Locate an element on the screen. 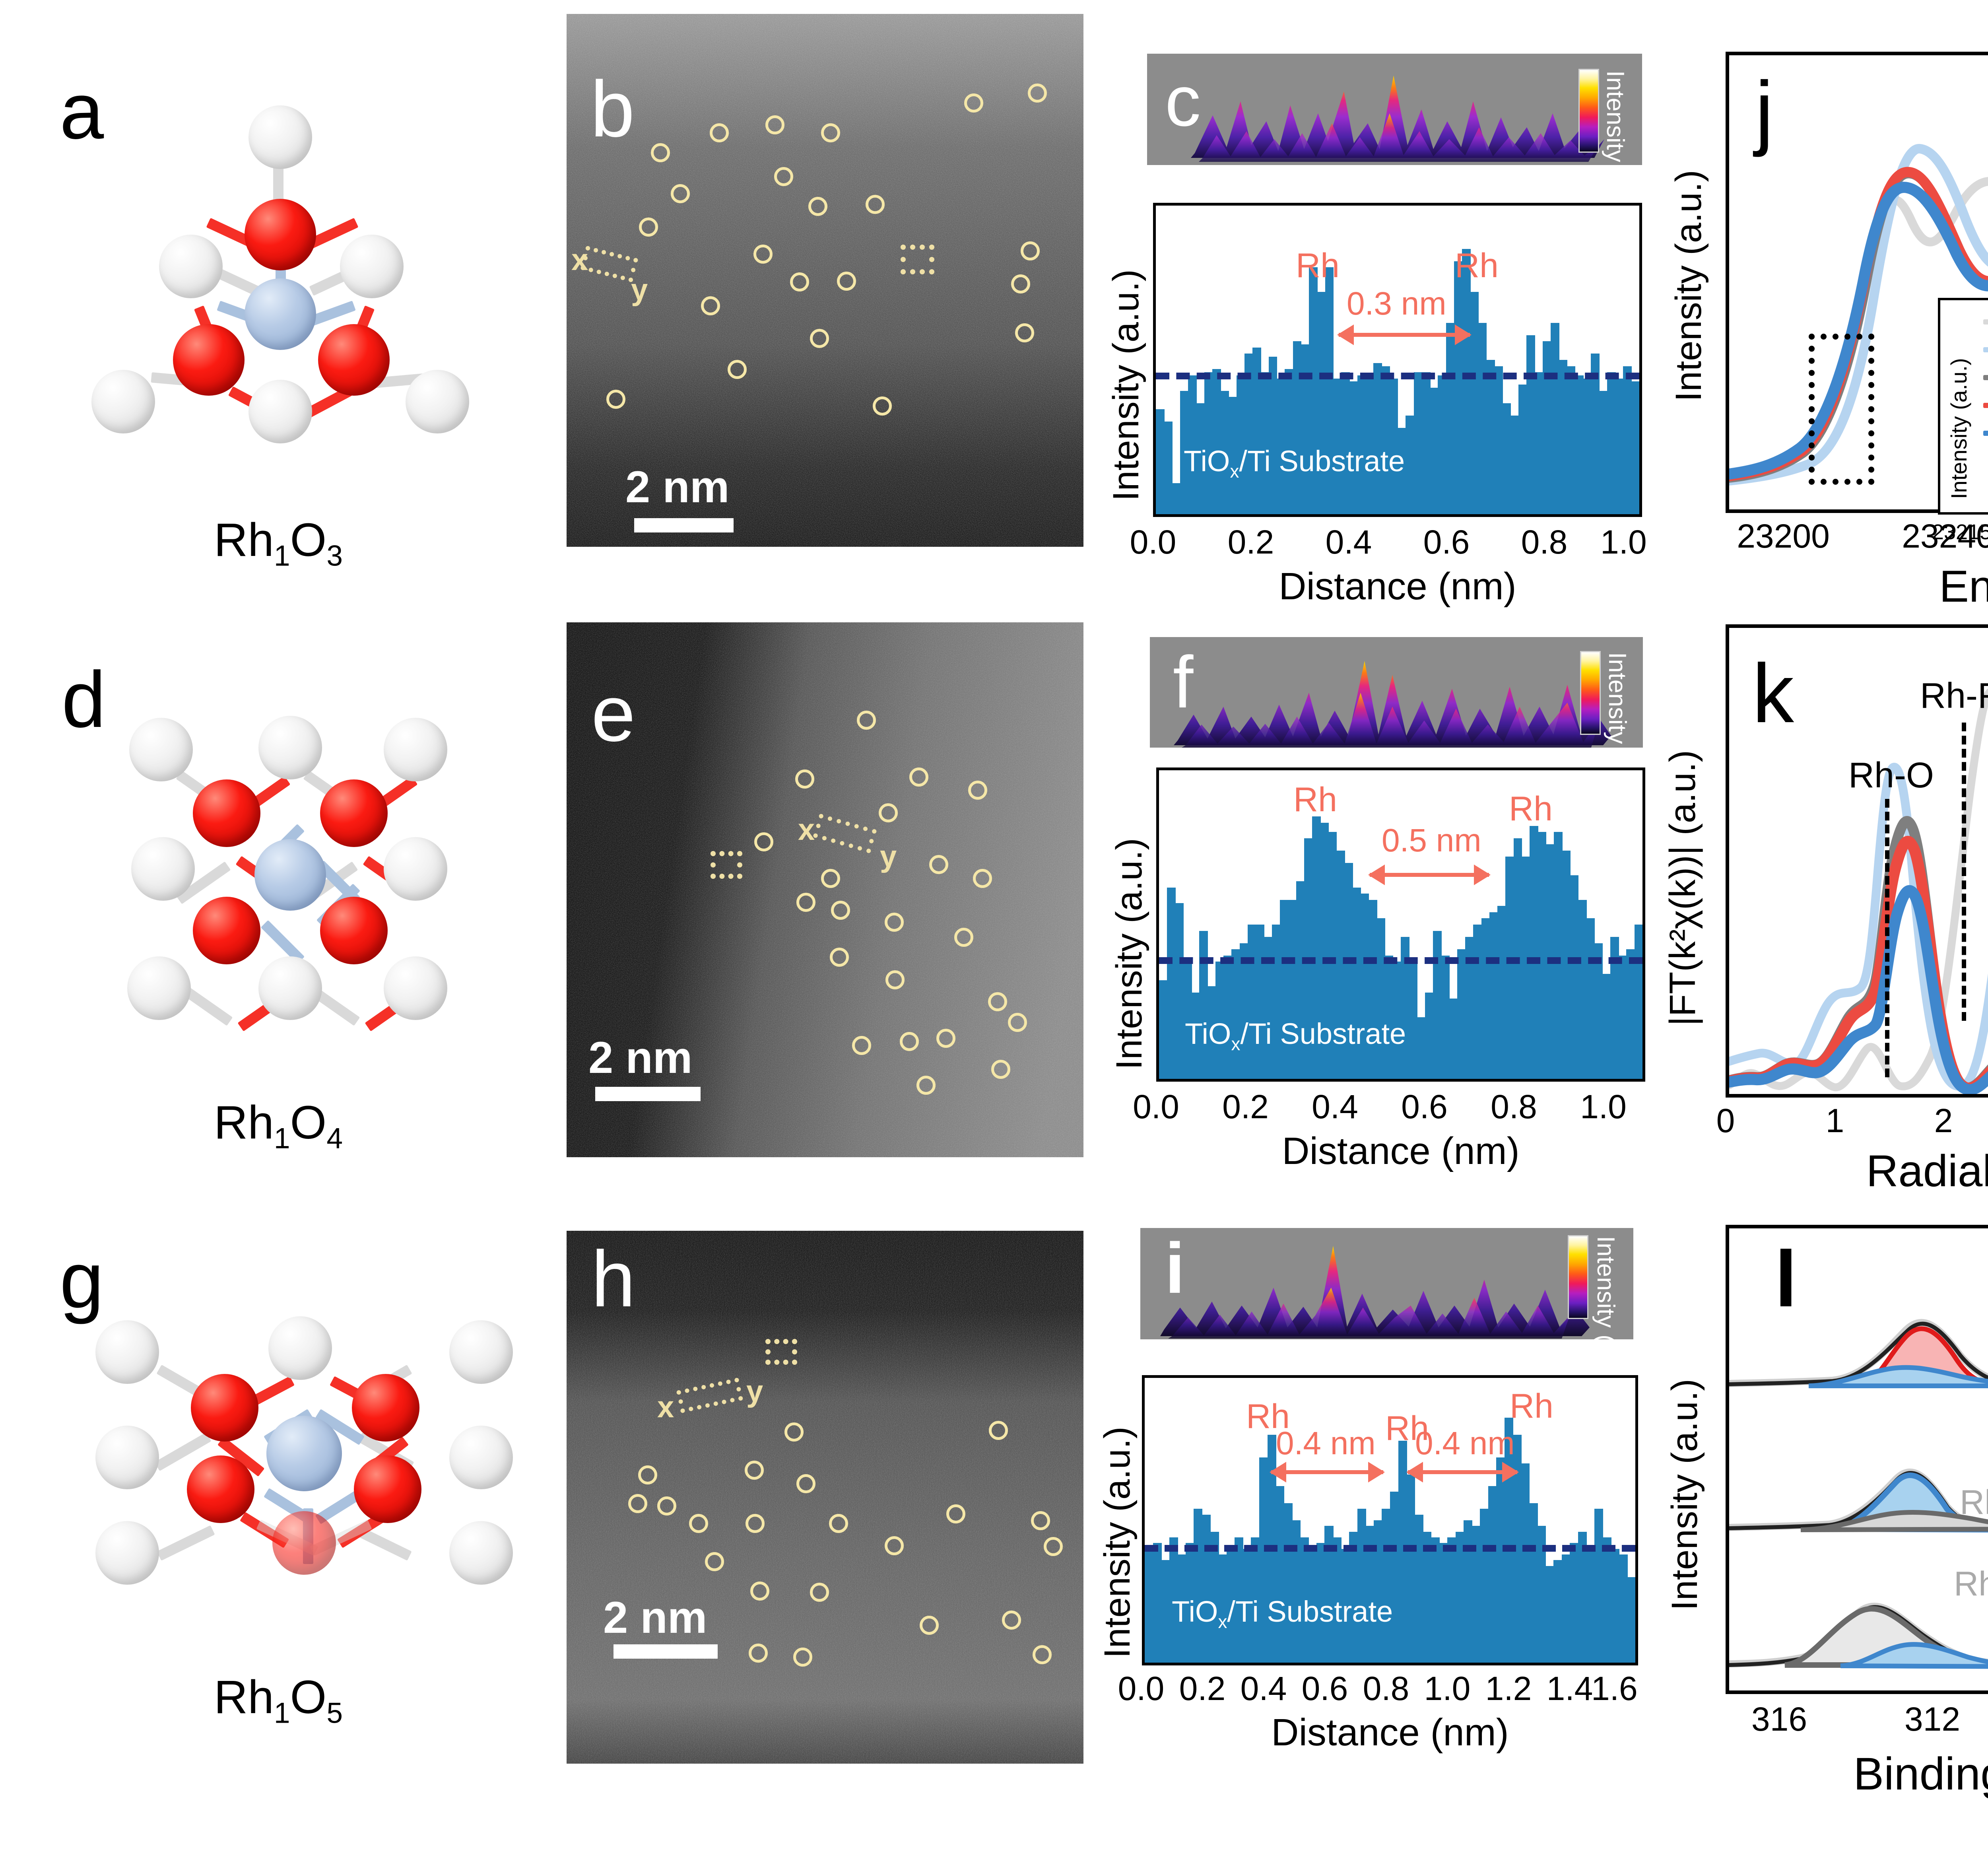 Image resolution: width=1988 pixels, height=1873 pixels. panel-d-formula: Rh1O4 is located at coordinates (278, 1125).